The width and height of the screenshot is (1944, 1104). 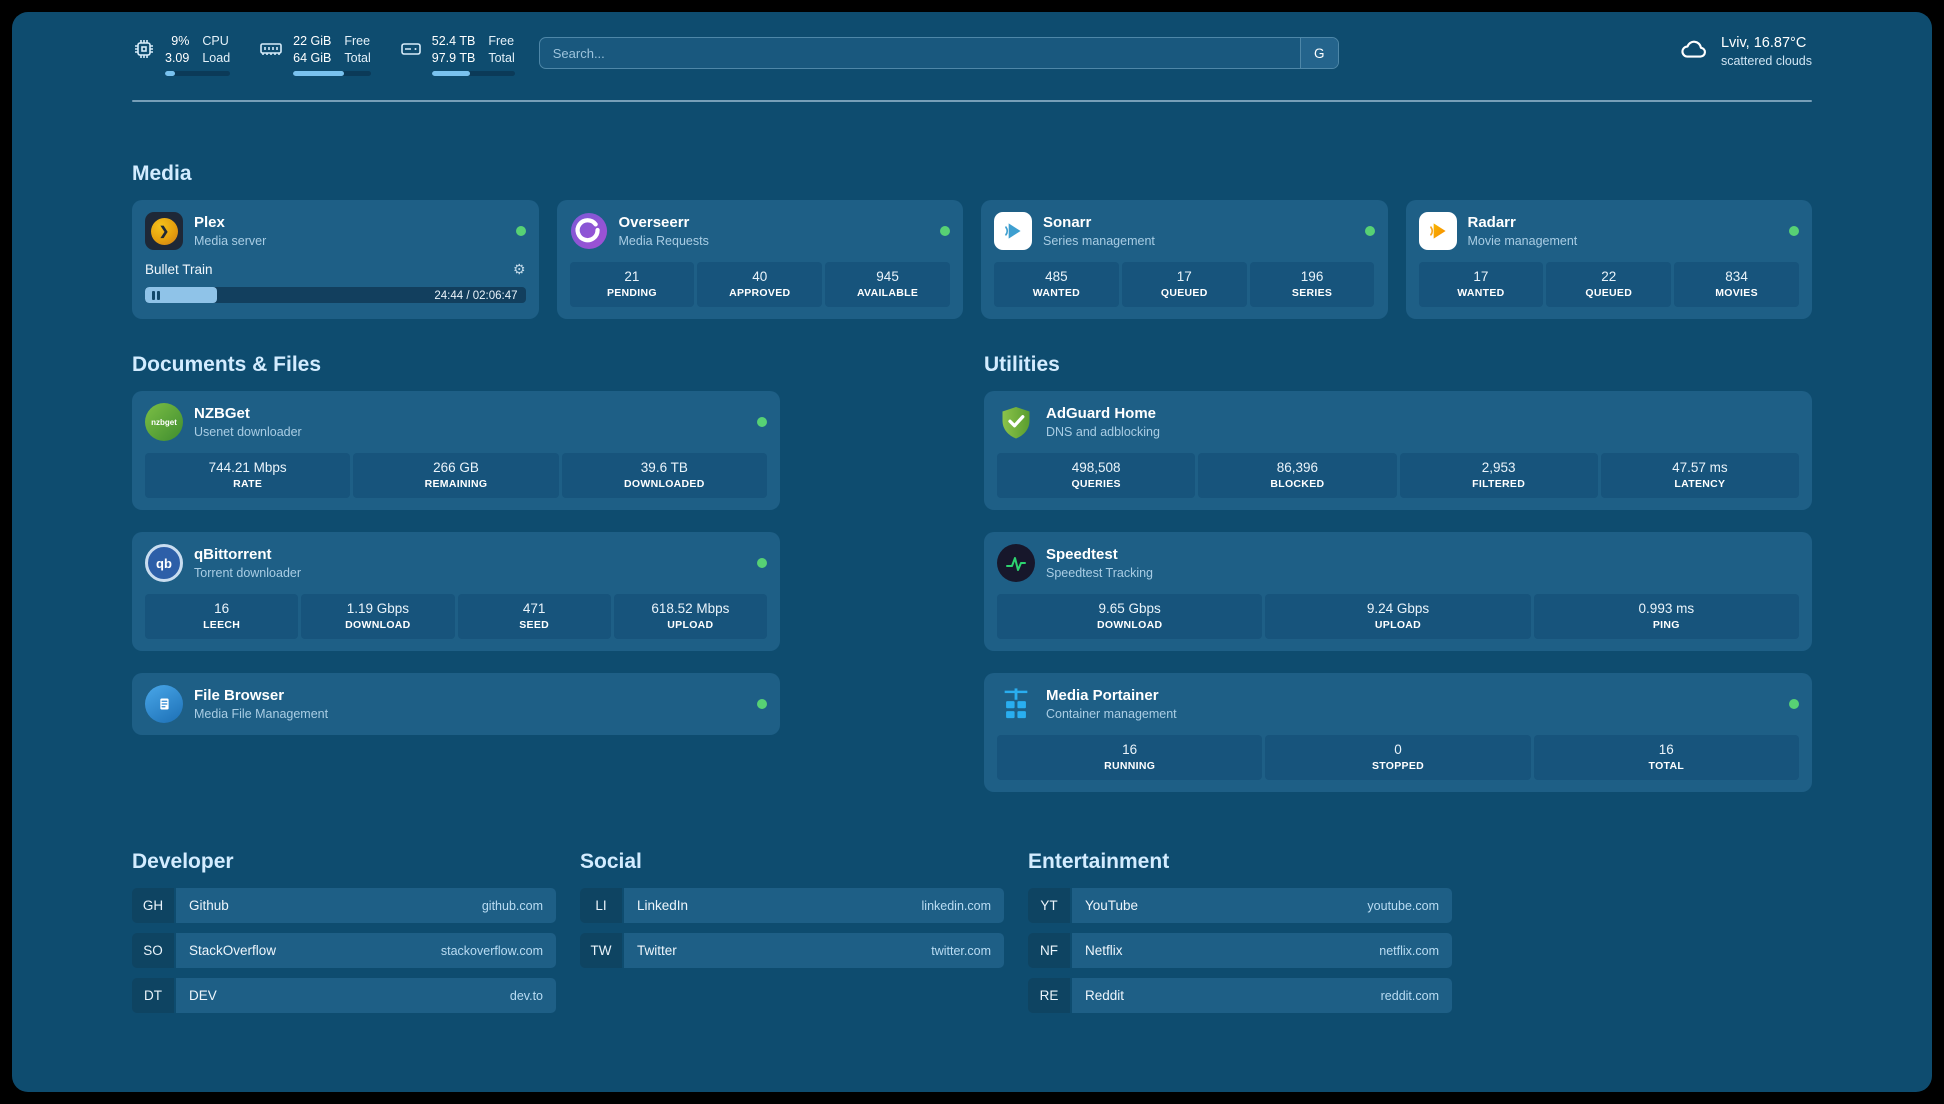 What do you see at coordinates (961, 950) in the screenshot?
I see `bookmark-url: twitter.com` at bounding box center [961, 950].